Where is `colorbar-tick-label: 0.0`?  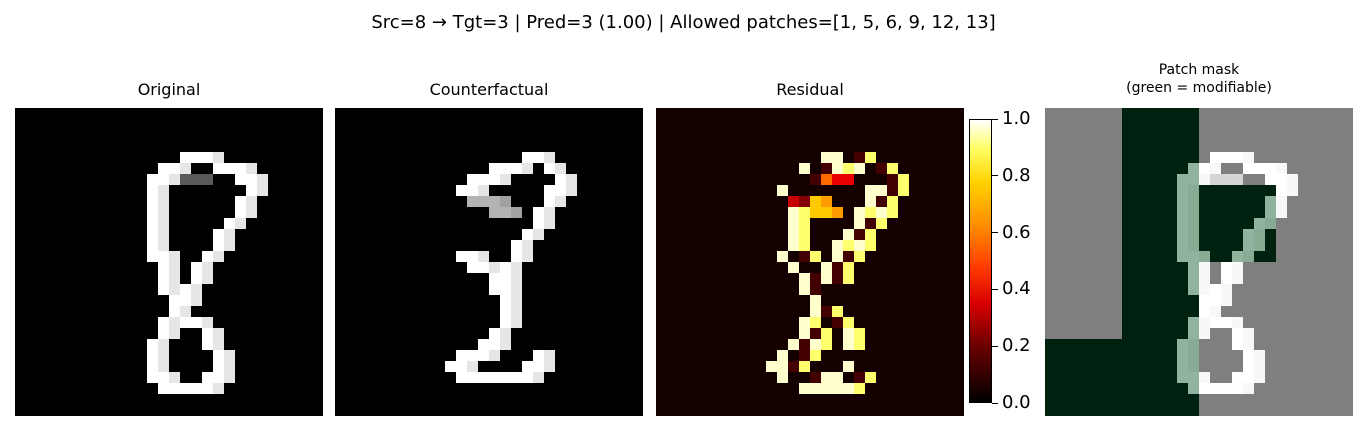 colorbar-tick-label: 0.0 is located at coordinates (1016, 402).